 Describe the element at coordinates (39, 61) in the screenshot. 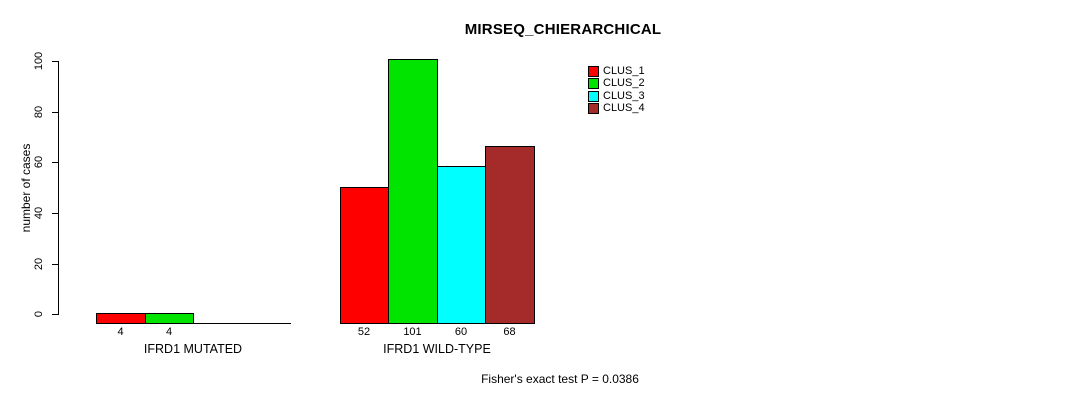

I see `y-axis-tick-label: 100` at that location.